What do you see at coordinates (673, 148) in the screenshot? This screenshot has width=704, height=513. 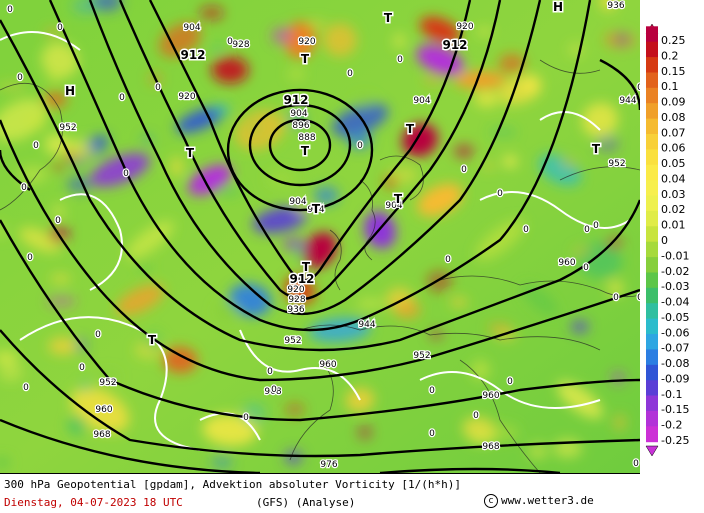 I see `legend-label: 0.06` at bounding box center [673, 148].